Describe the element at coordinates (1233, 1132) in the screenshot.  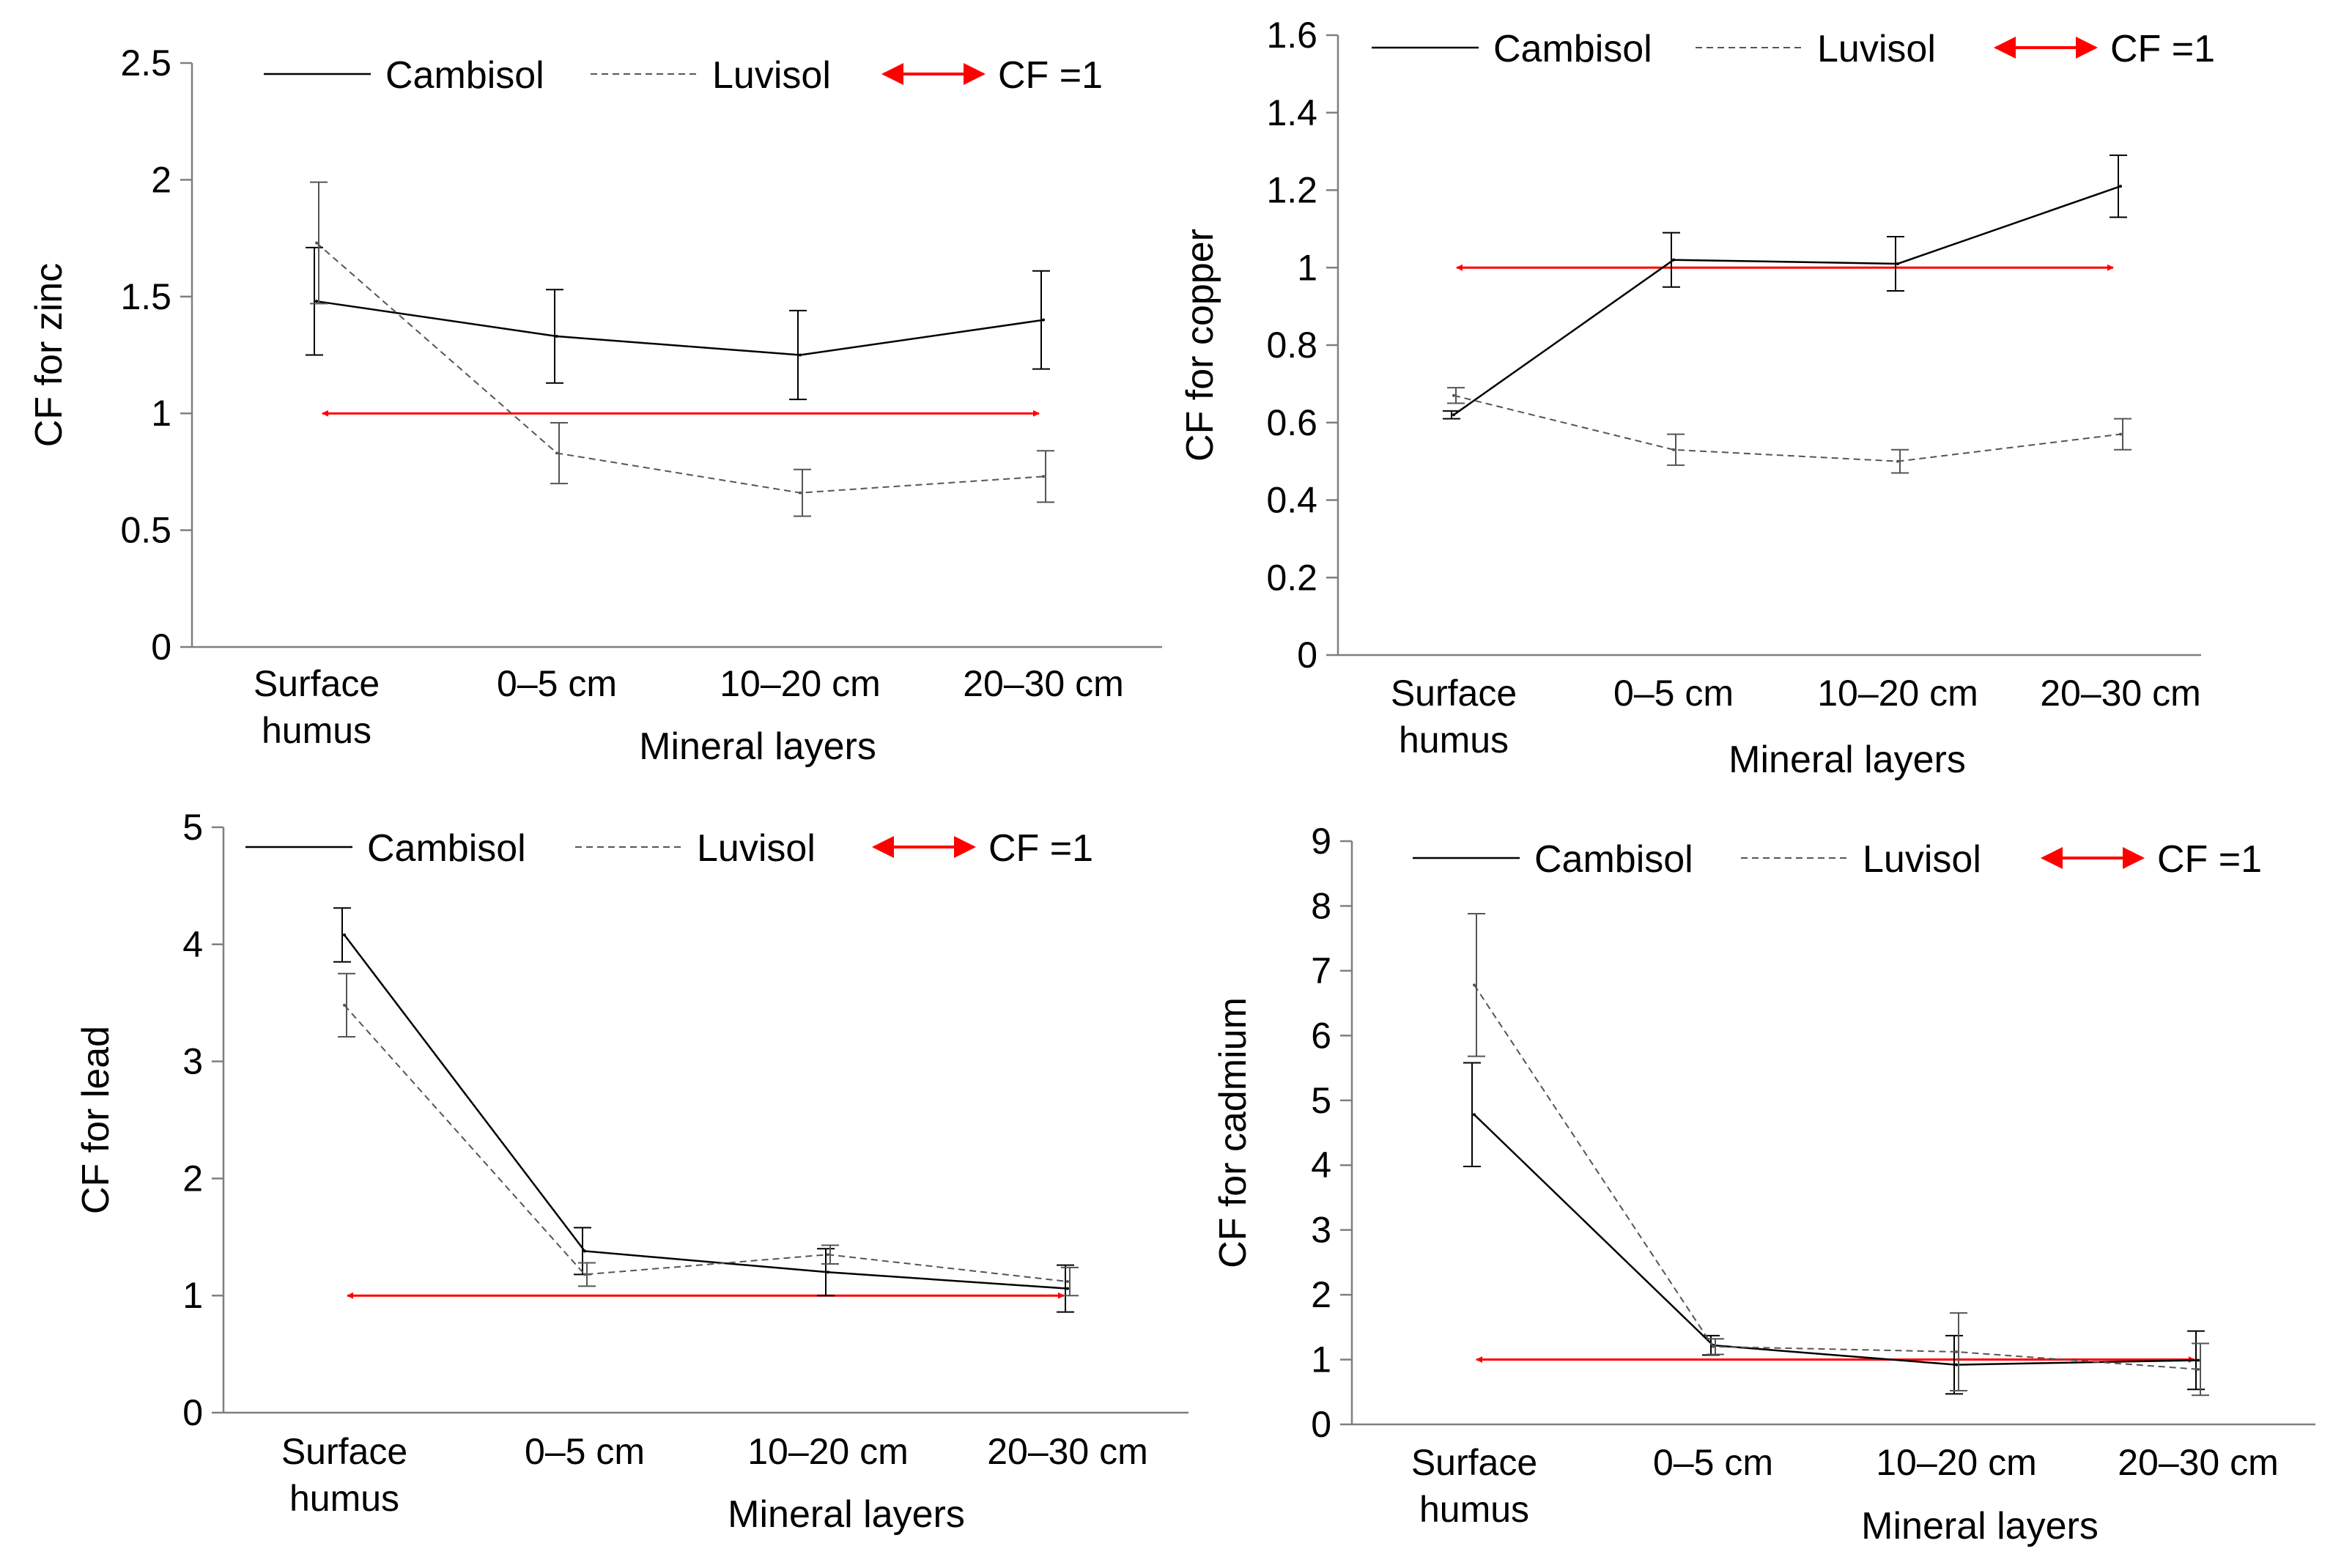
I see `y-axis-title: CF for cadmium` at that location.